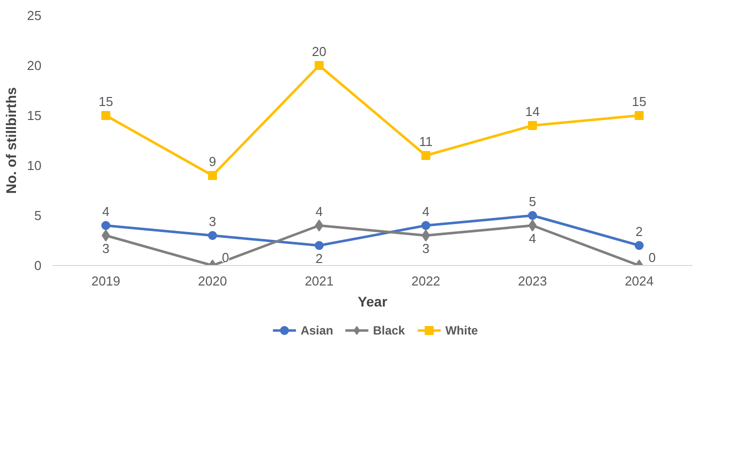  Describe the element at coordinates (34, 115) in the screenshot. I see `y-tick-label: 15` at that location.